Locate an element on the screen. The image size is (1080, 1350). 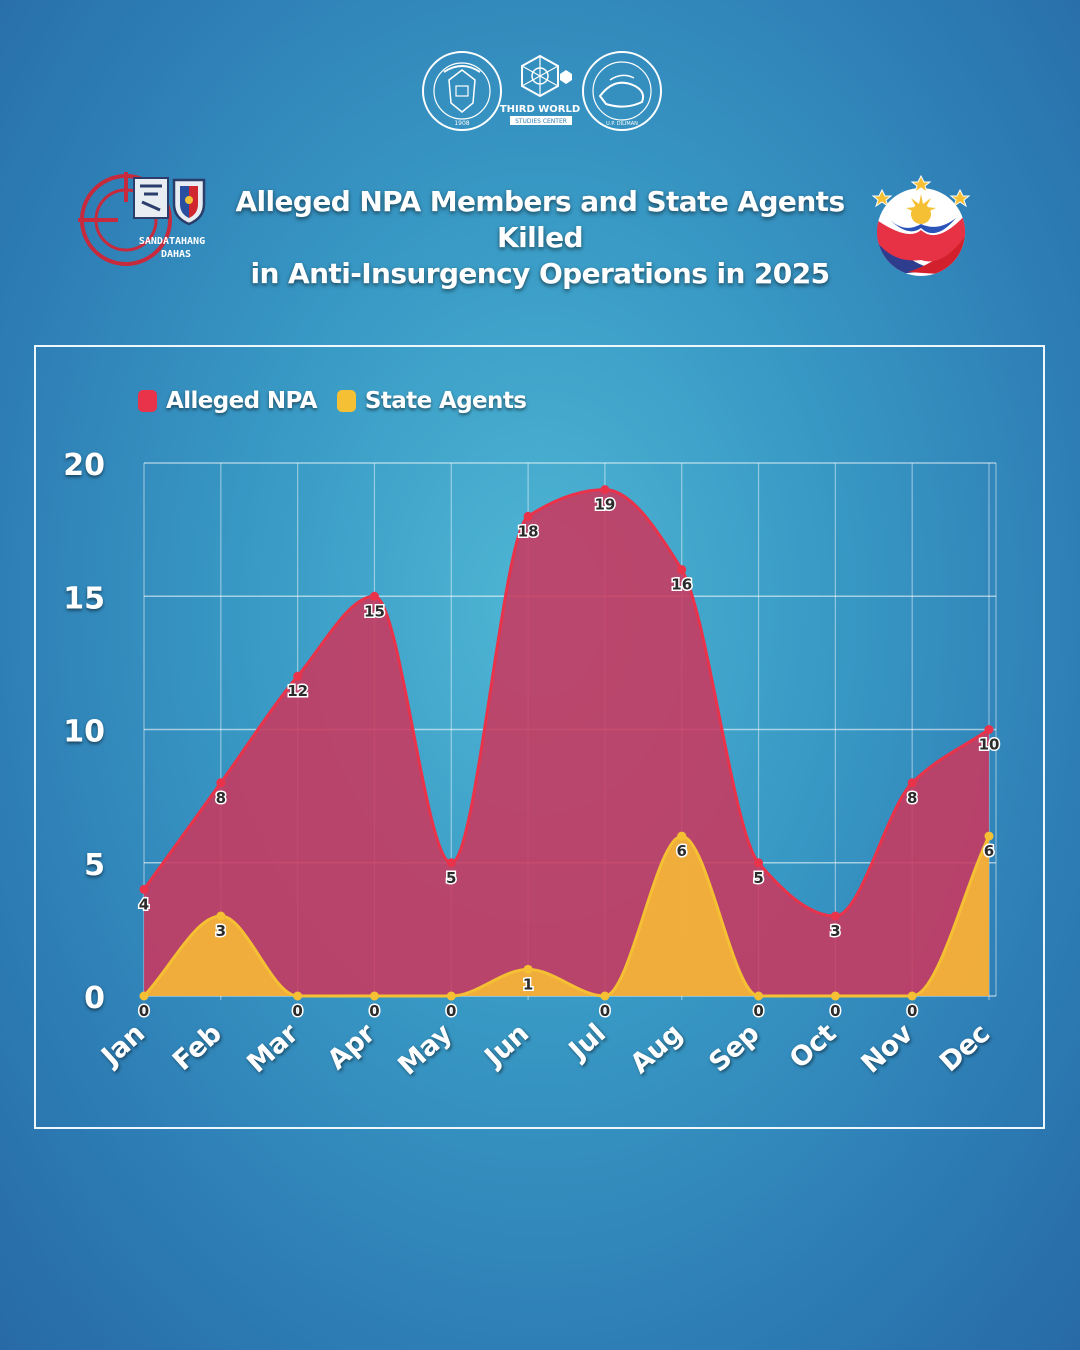
legend-swatch-state-agents is located at coordinates (346, 401).